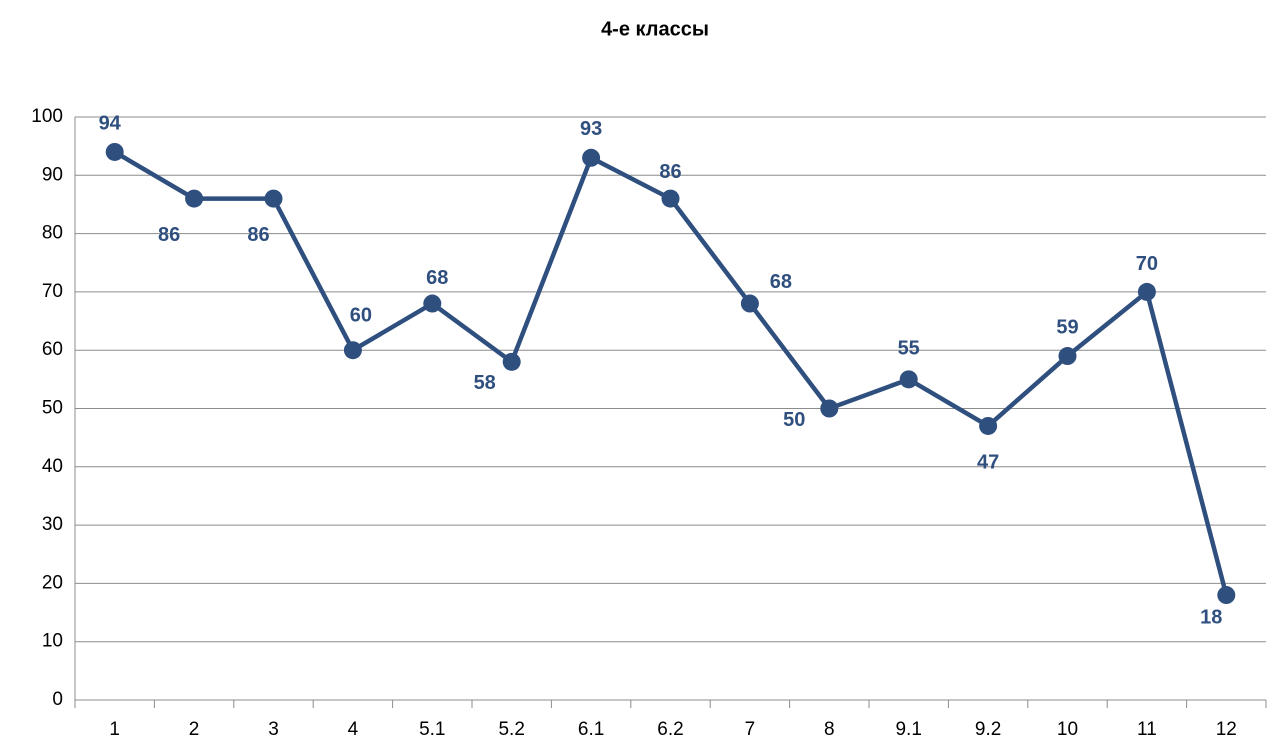 The image size is (1269, 740). Describe the element at coordinates (52, 174) in the screenshot. I see `y-tick-label: 90` at that location.